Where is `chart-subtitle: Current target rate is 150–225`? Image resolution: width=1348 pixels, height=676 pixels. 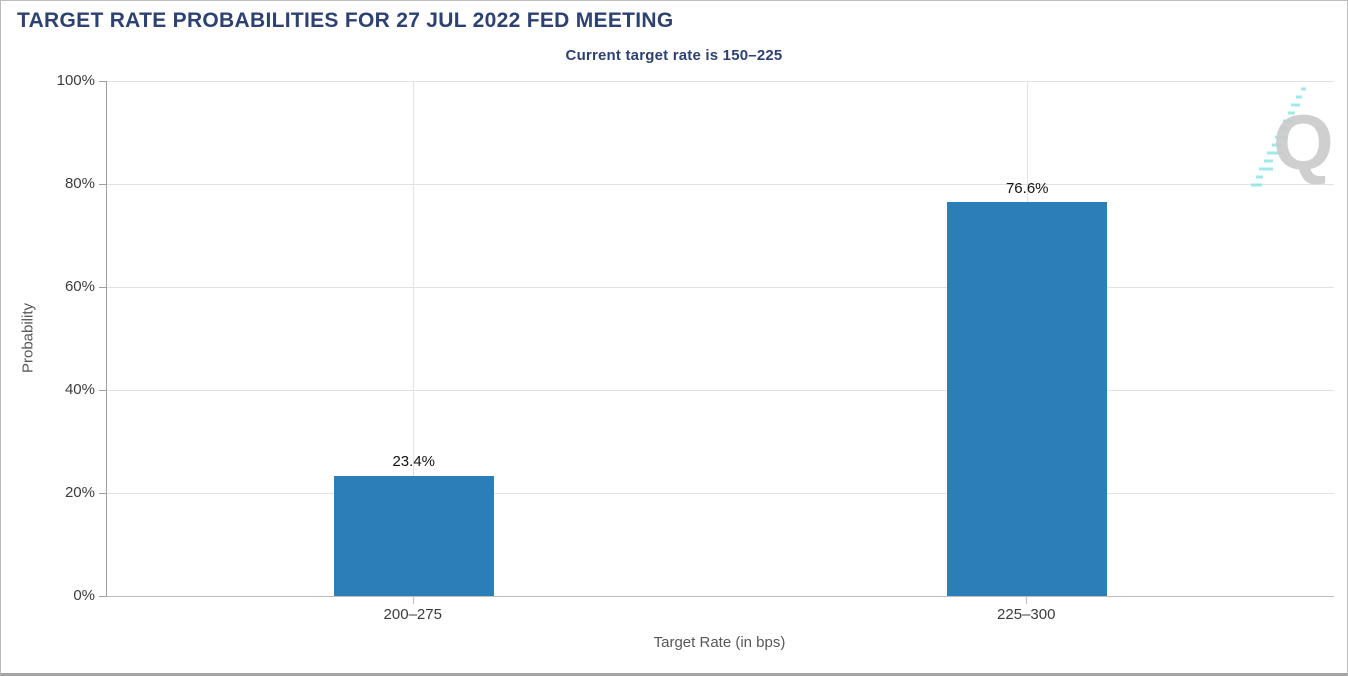 chart-subtitle: Current target rate is 150–225 is located at coordinates (674, 55).